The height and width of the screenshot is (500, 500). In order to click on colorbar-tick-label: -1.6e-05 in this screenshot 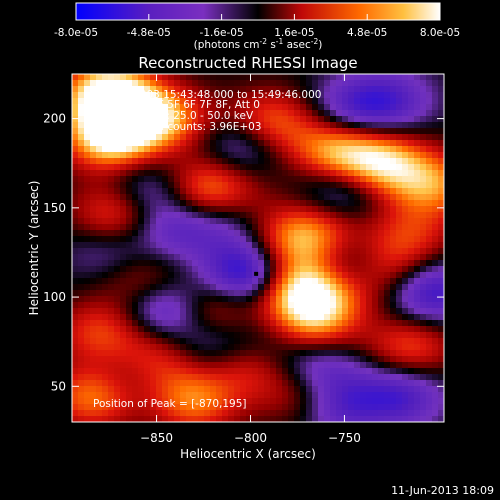, I will do `click(222, 33)`.